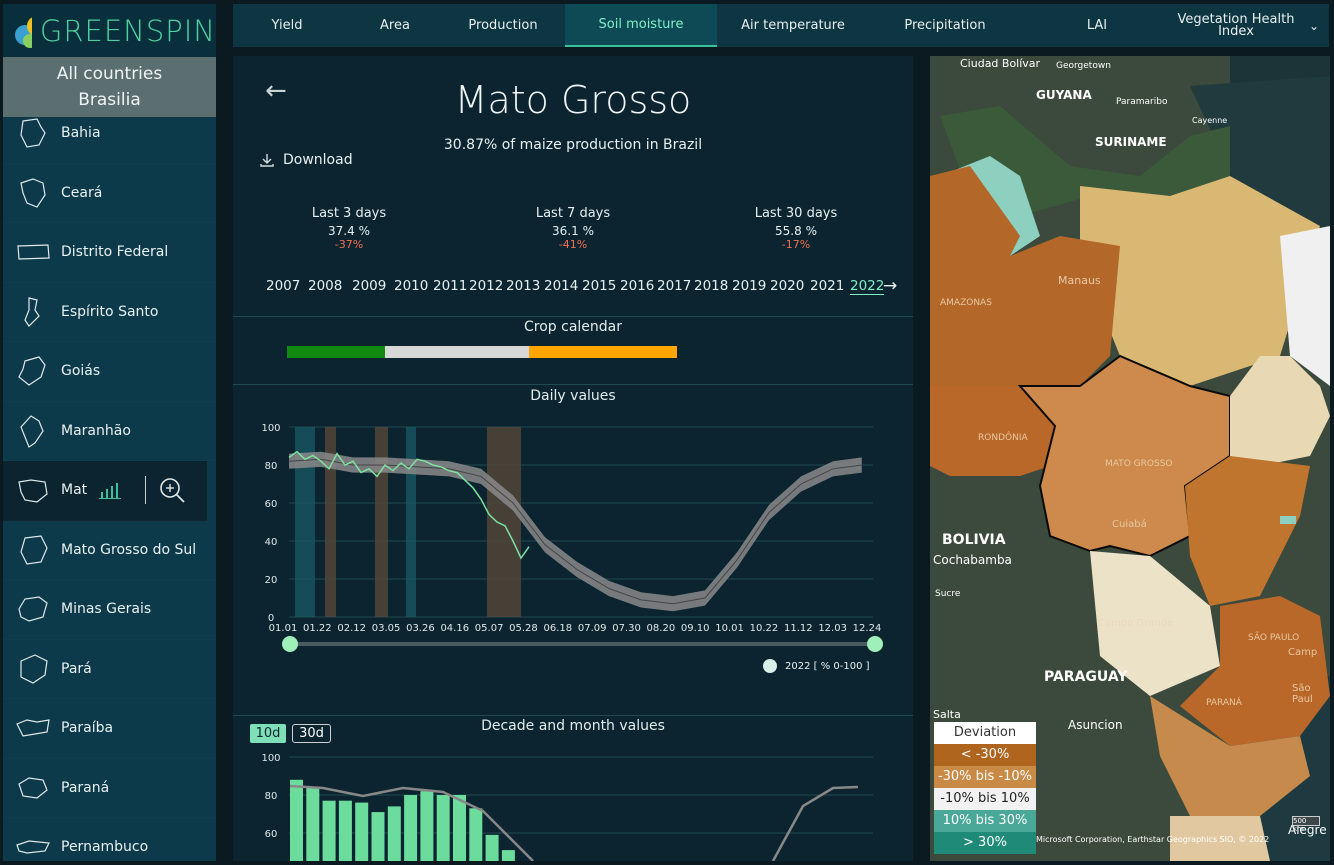 Image resolution: width=1334 pixels, height=865 pixels. What do you see at coordinates (81, 133) in the screenshot?
I see `sidebar-item-label: Bahia` at bounding box center [81, 133].